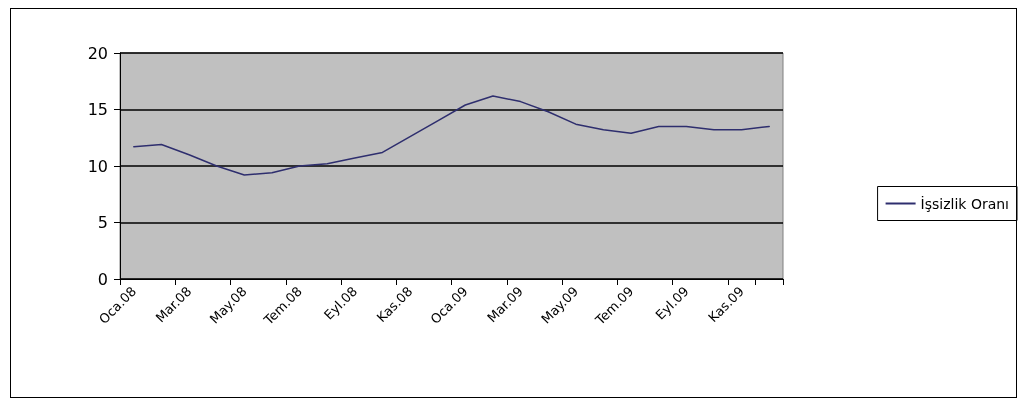  Describe the element at coordinates (451, 135) in the screenshot. I see `line-series` at that location.